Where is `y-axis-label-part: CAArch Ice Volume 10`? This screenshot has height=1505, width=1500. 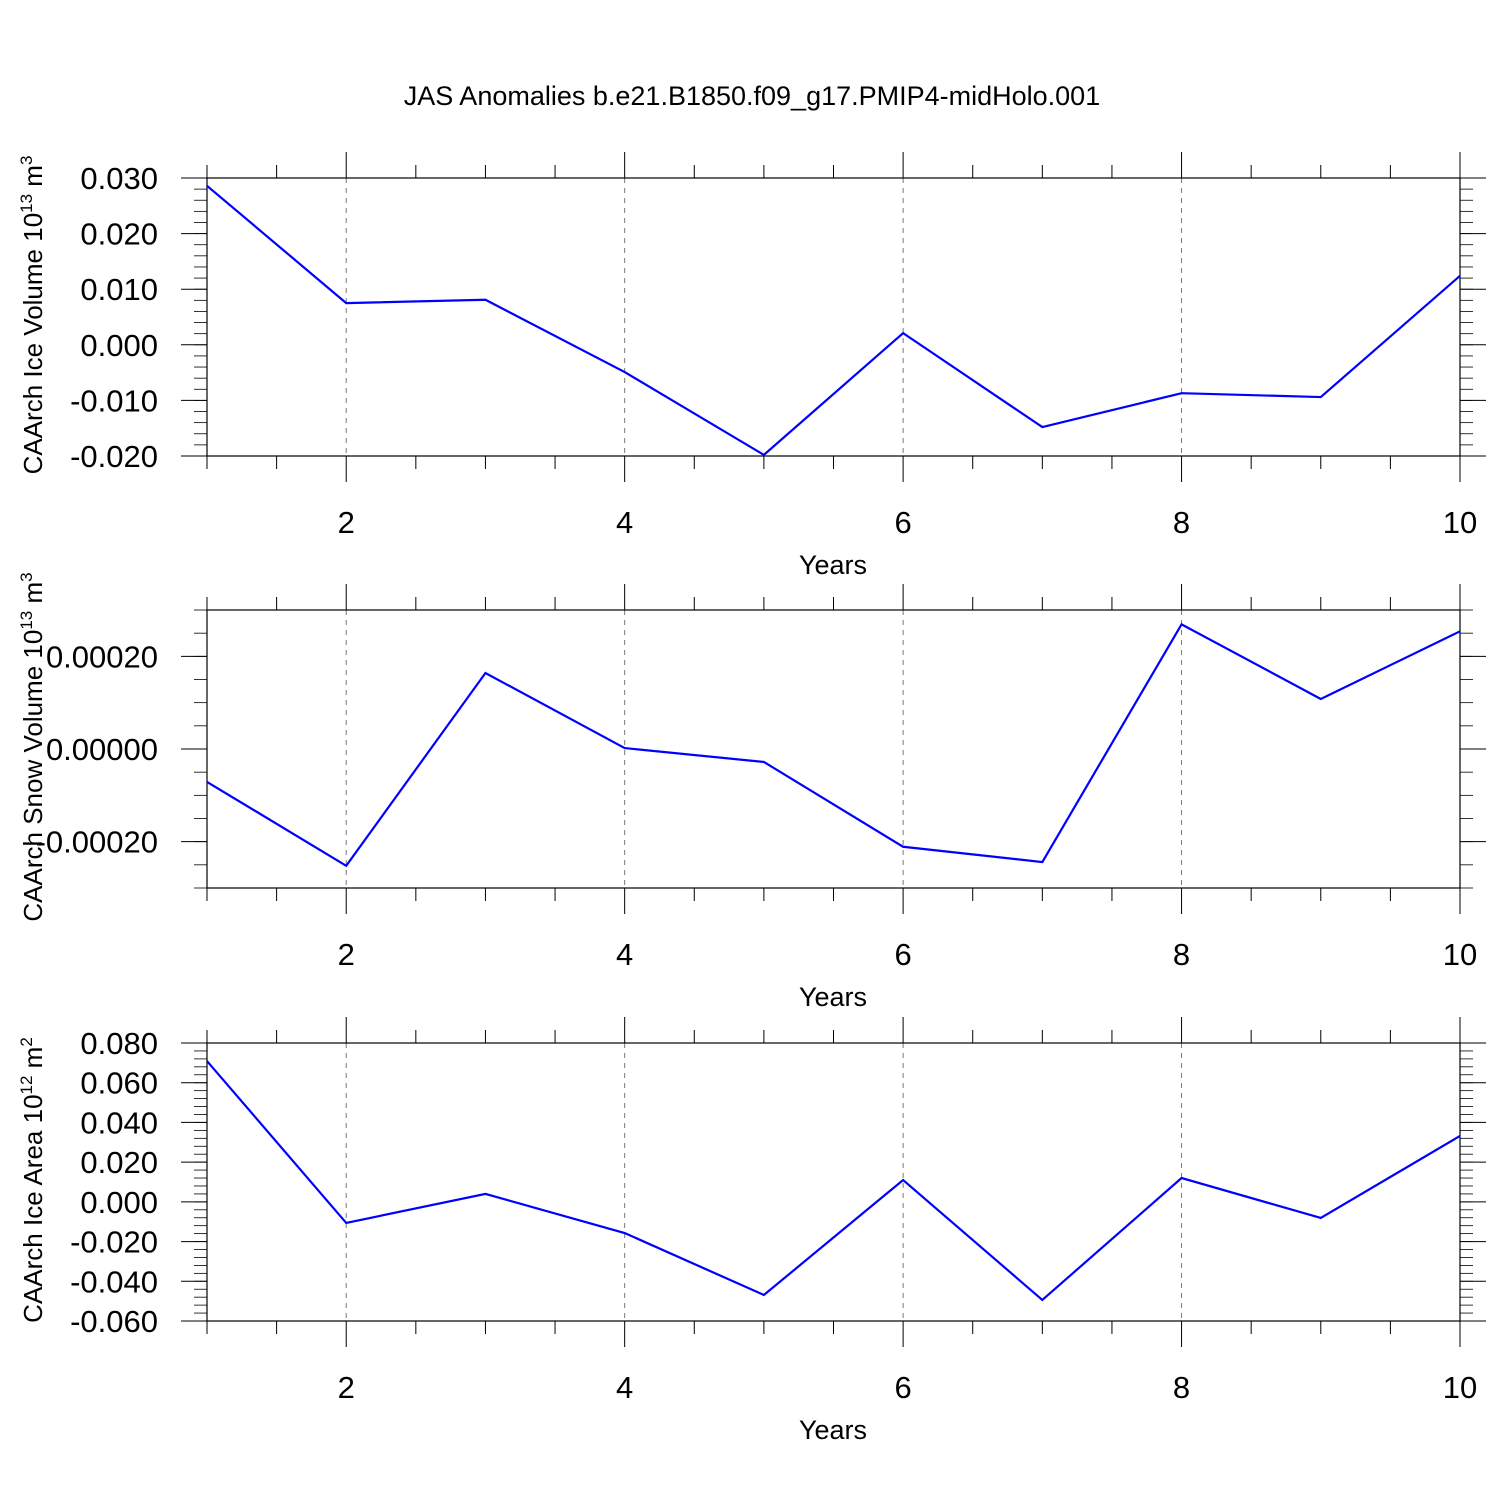 y-axis-label-part: CAArch Ice Volume 10 is located at coordinates (33, 344).